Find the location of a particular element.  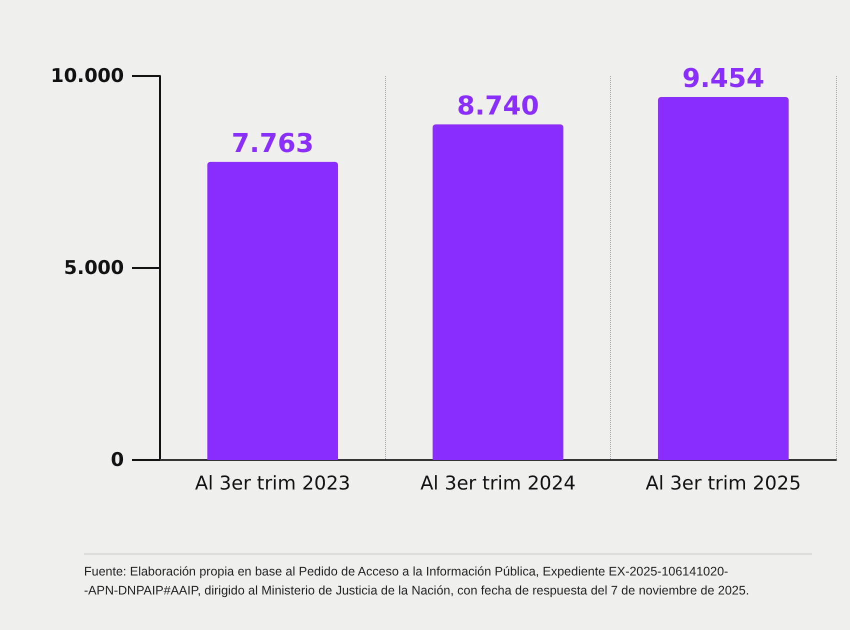

x-tick-label: Al 3er trim 2023 is located at coordinates (272, 483).